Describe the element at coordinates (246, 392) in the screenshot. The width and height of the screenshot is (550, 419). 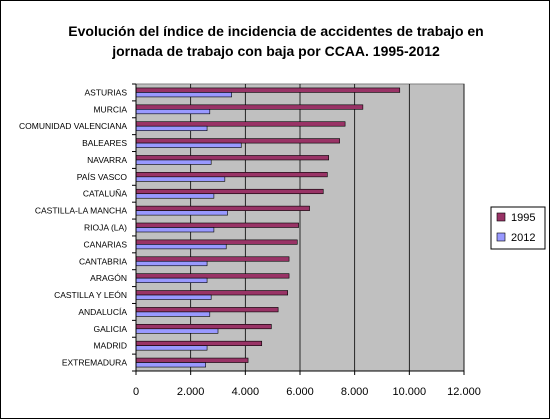
I see `x-tick-label: 4.000` at that location.